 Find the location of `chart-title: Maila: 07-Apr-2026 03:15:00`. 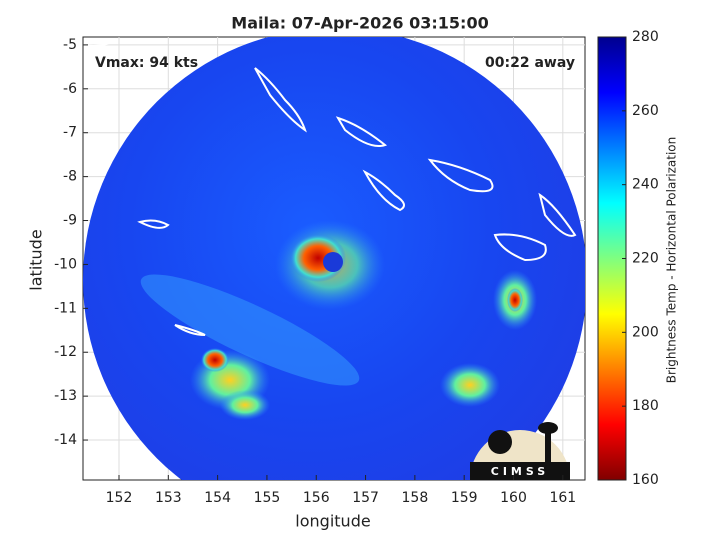

chart-title: Maila: 07-Apr-2026 03:15:00 is located at coordinates (359, 23).